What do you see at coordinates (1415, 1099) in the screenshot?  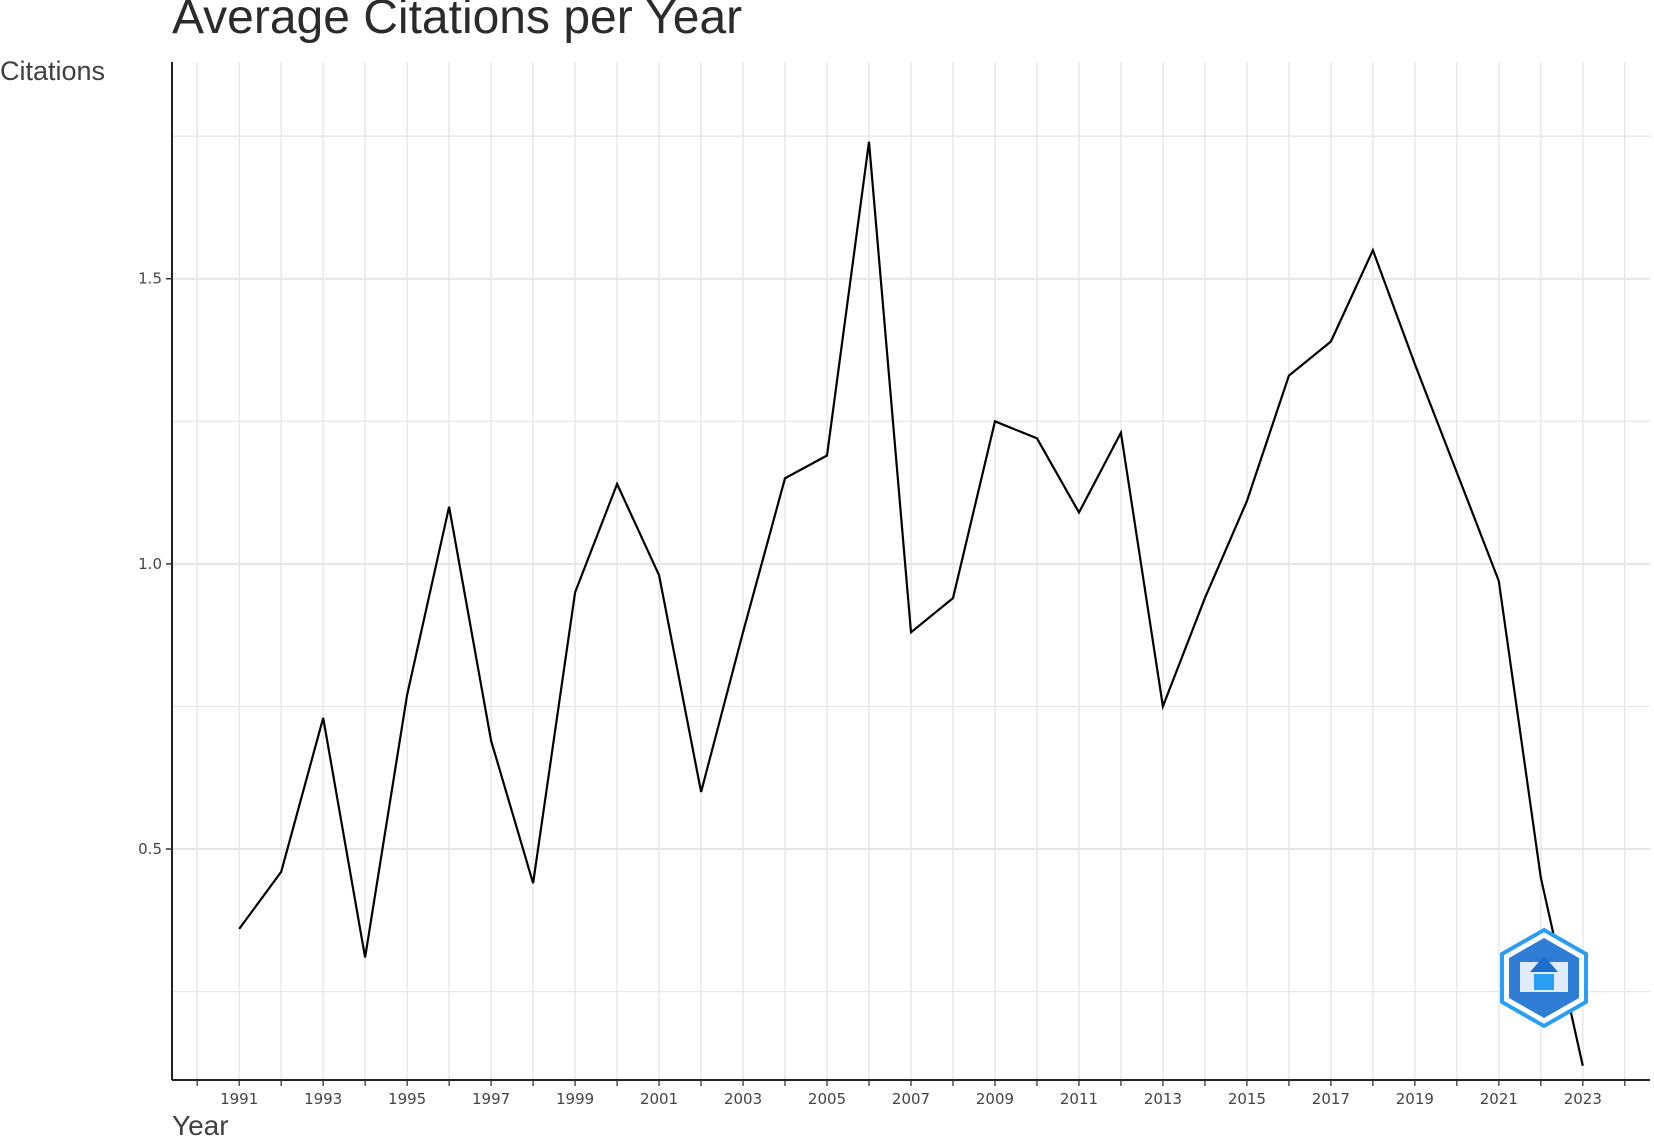 I see `x-tick-label: 2019` at bounding box center [1415, 1099].